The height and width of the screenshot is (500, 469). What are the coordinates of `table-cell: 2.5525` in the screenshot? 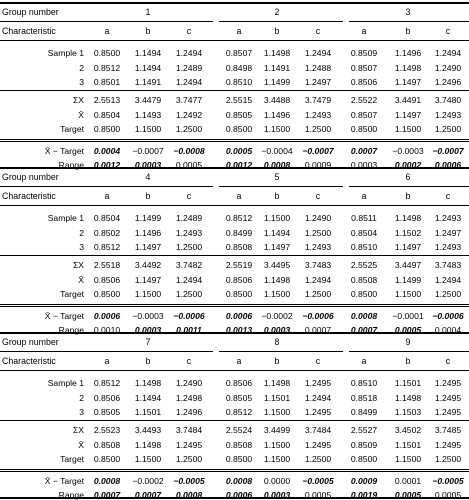 It's located at (364, 265).